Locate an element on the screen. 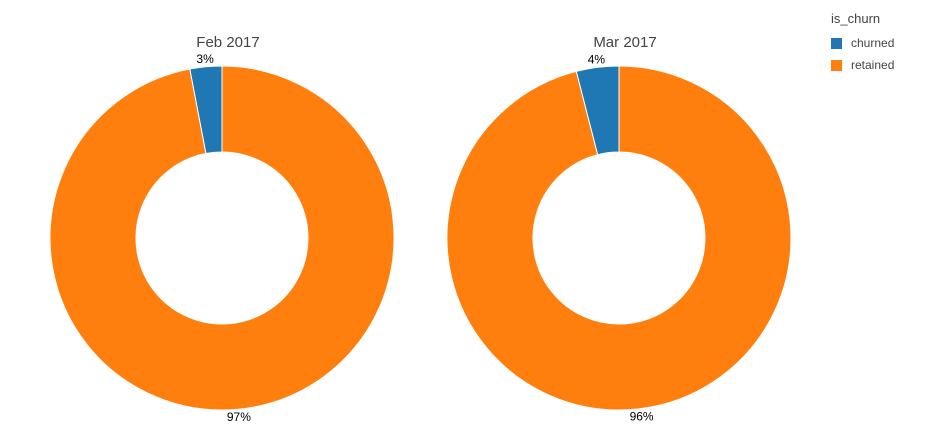 The image size is (951, 446). legend-swatch-churned-icon is located at coordinates (836, 43).